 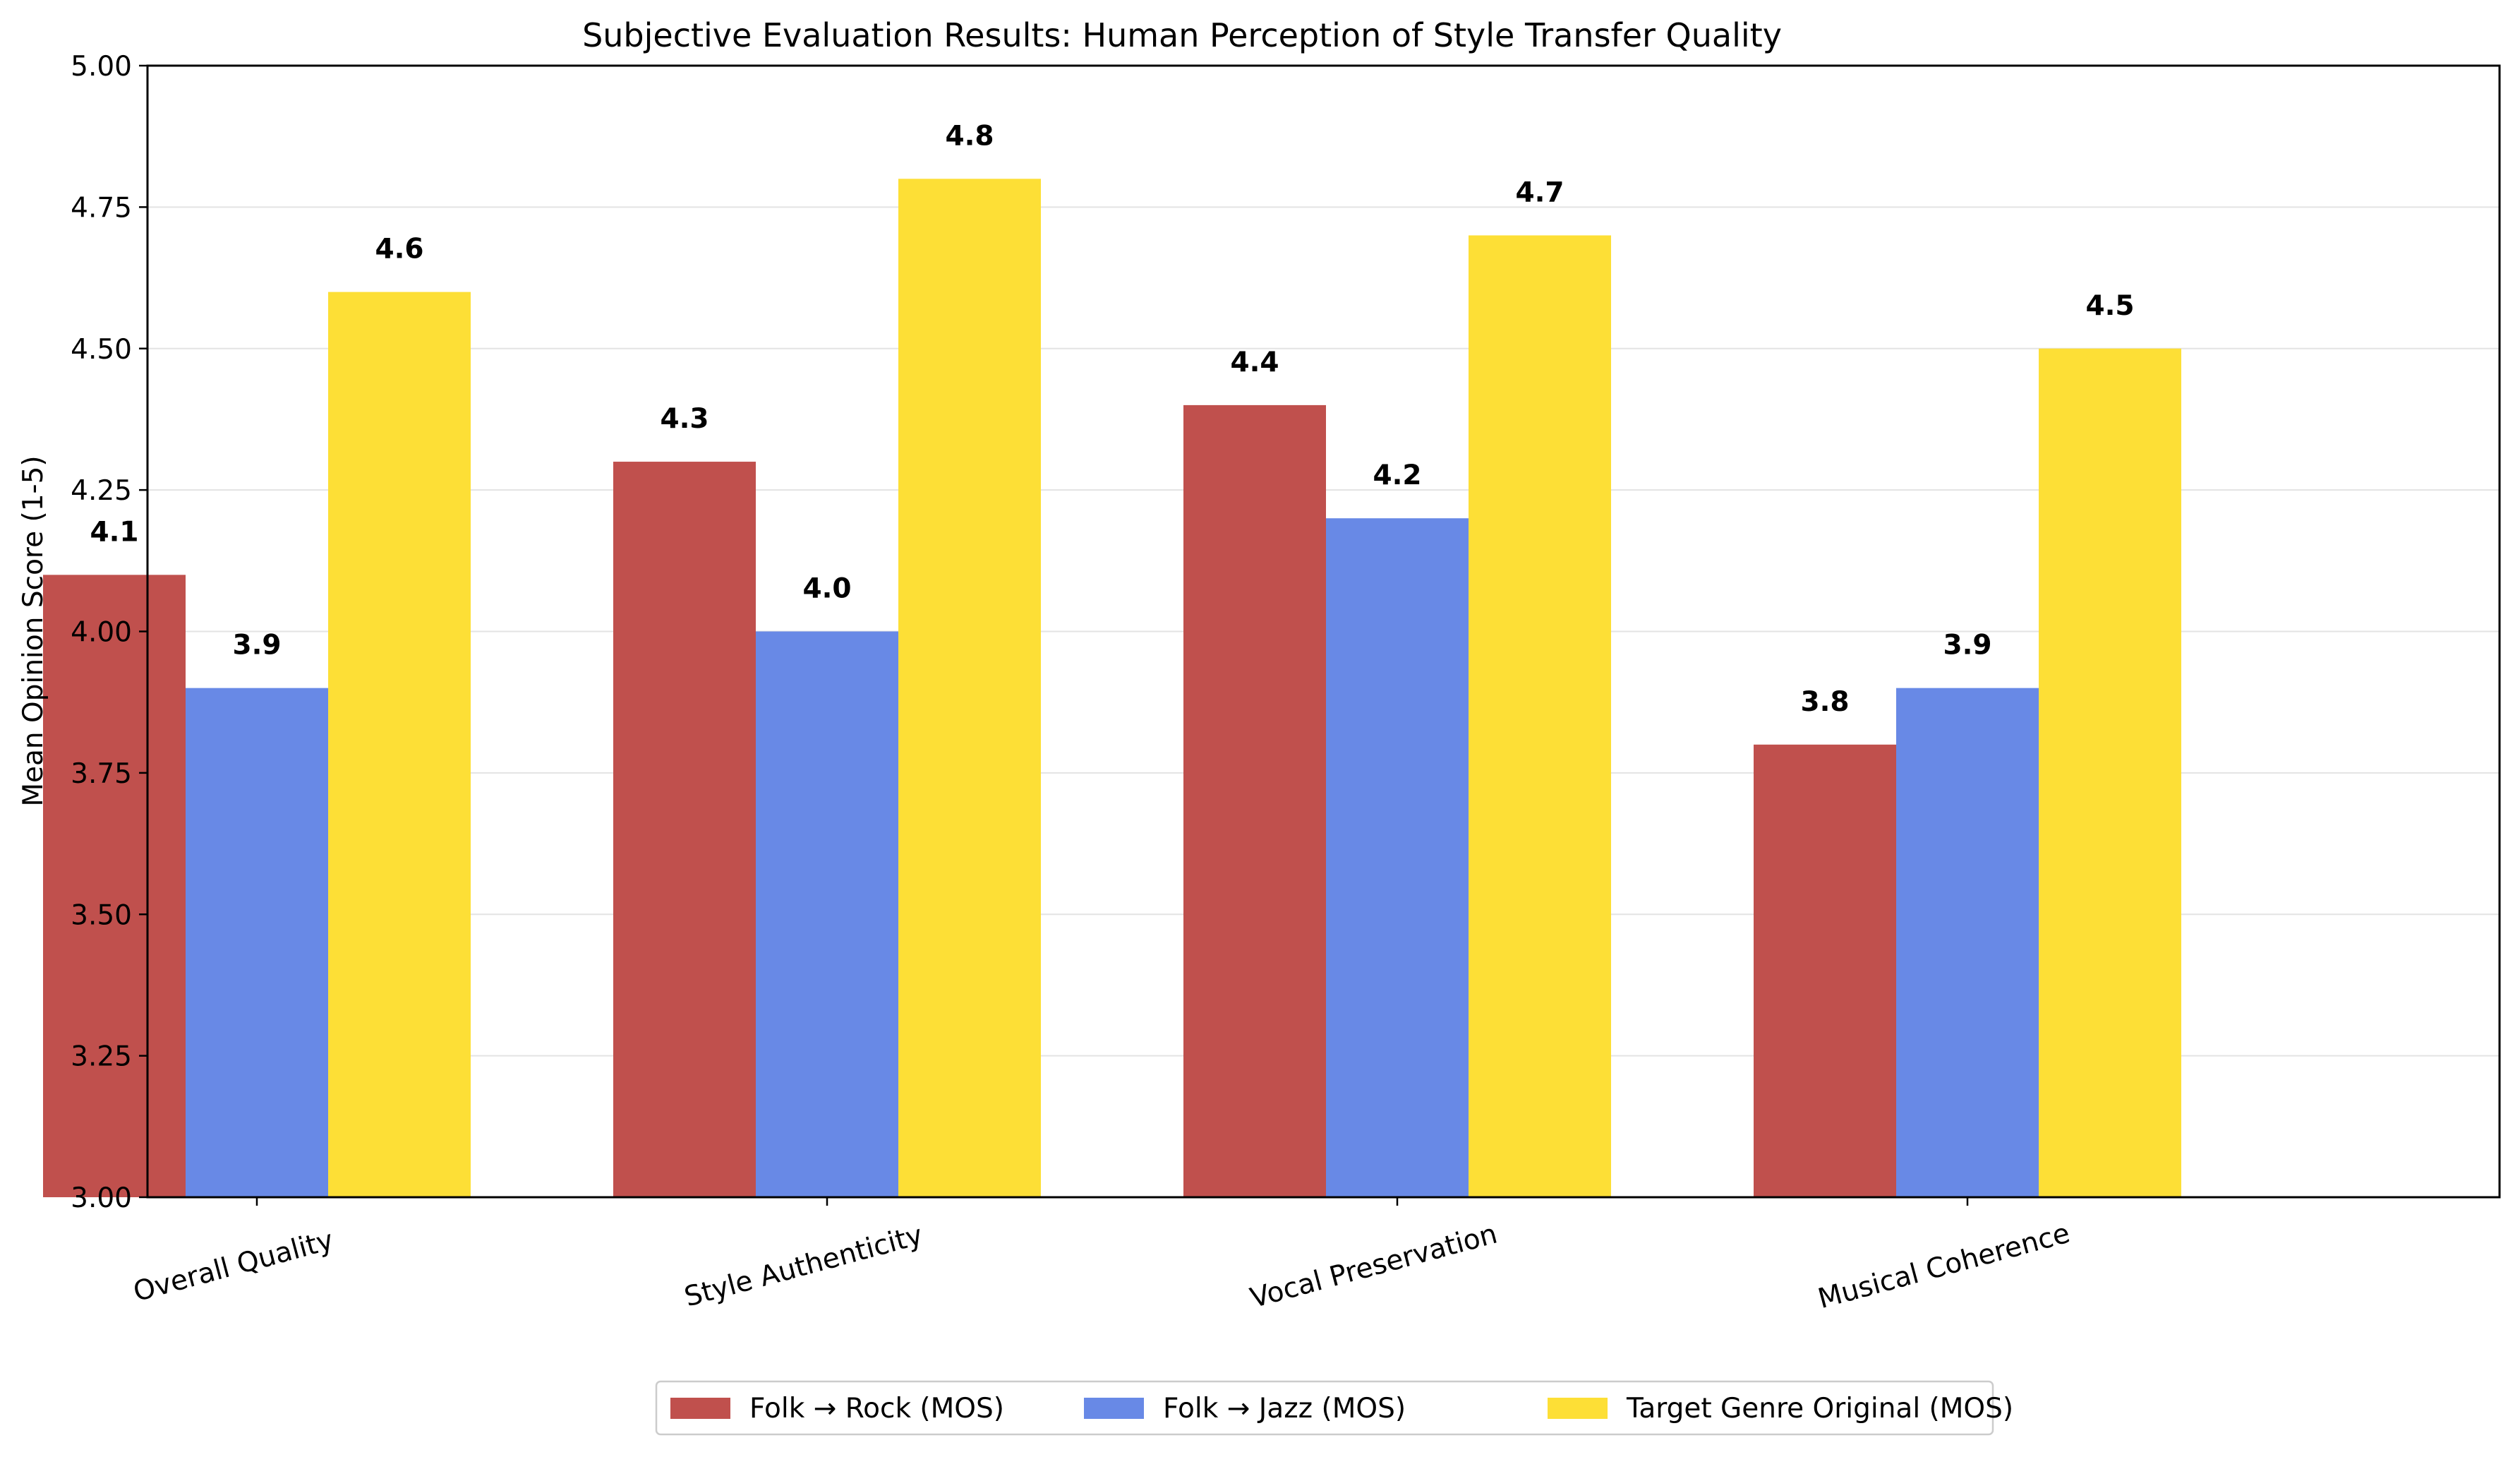 I want to click on data-label: 4.1, so click(x=114, y=532).